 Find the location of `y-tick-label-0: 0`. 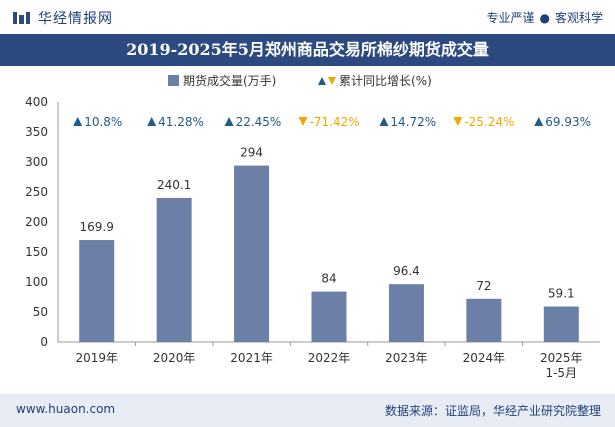

y-tick-label-0: 0 is located at coordinates (44, 342).